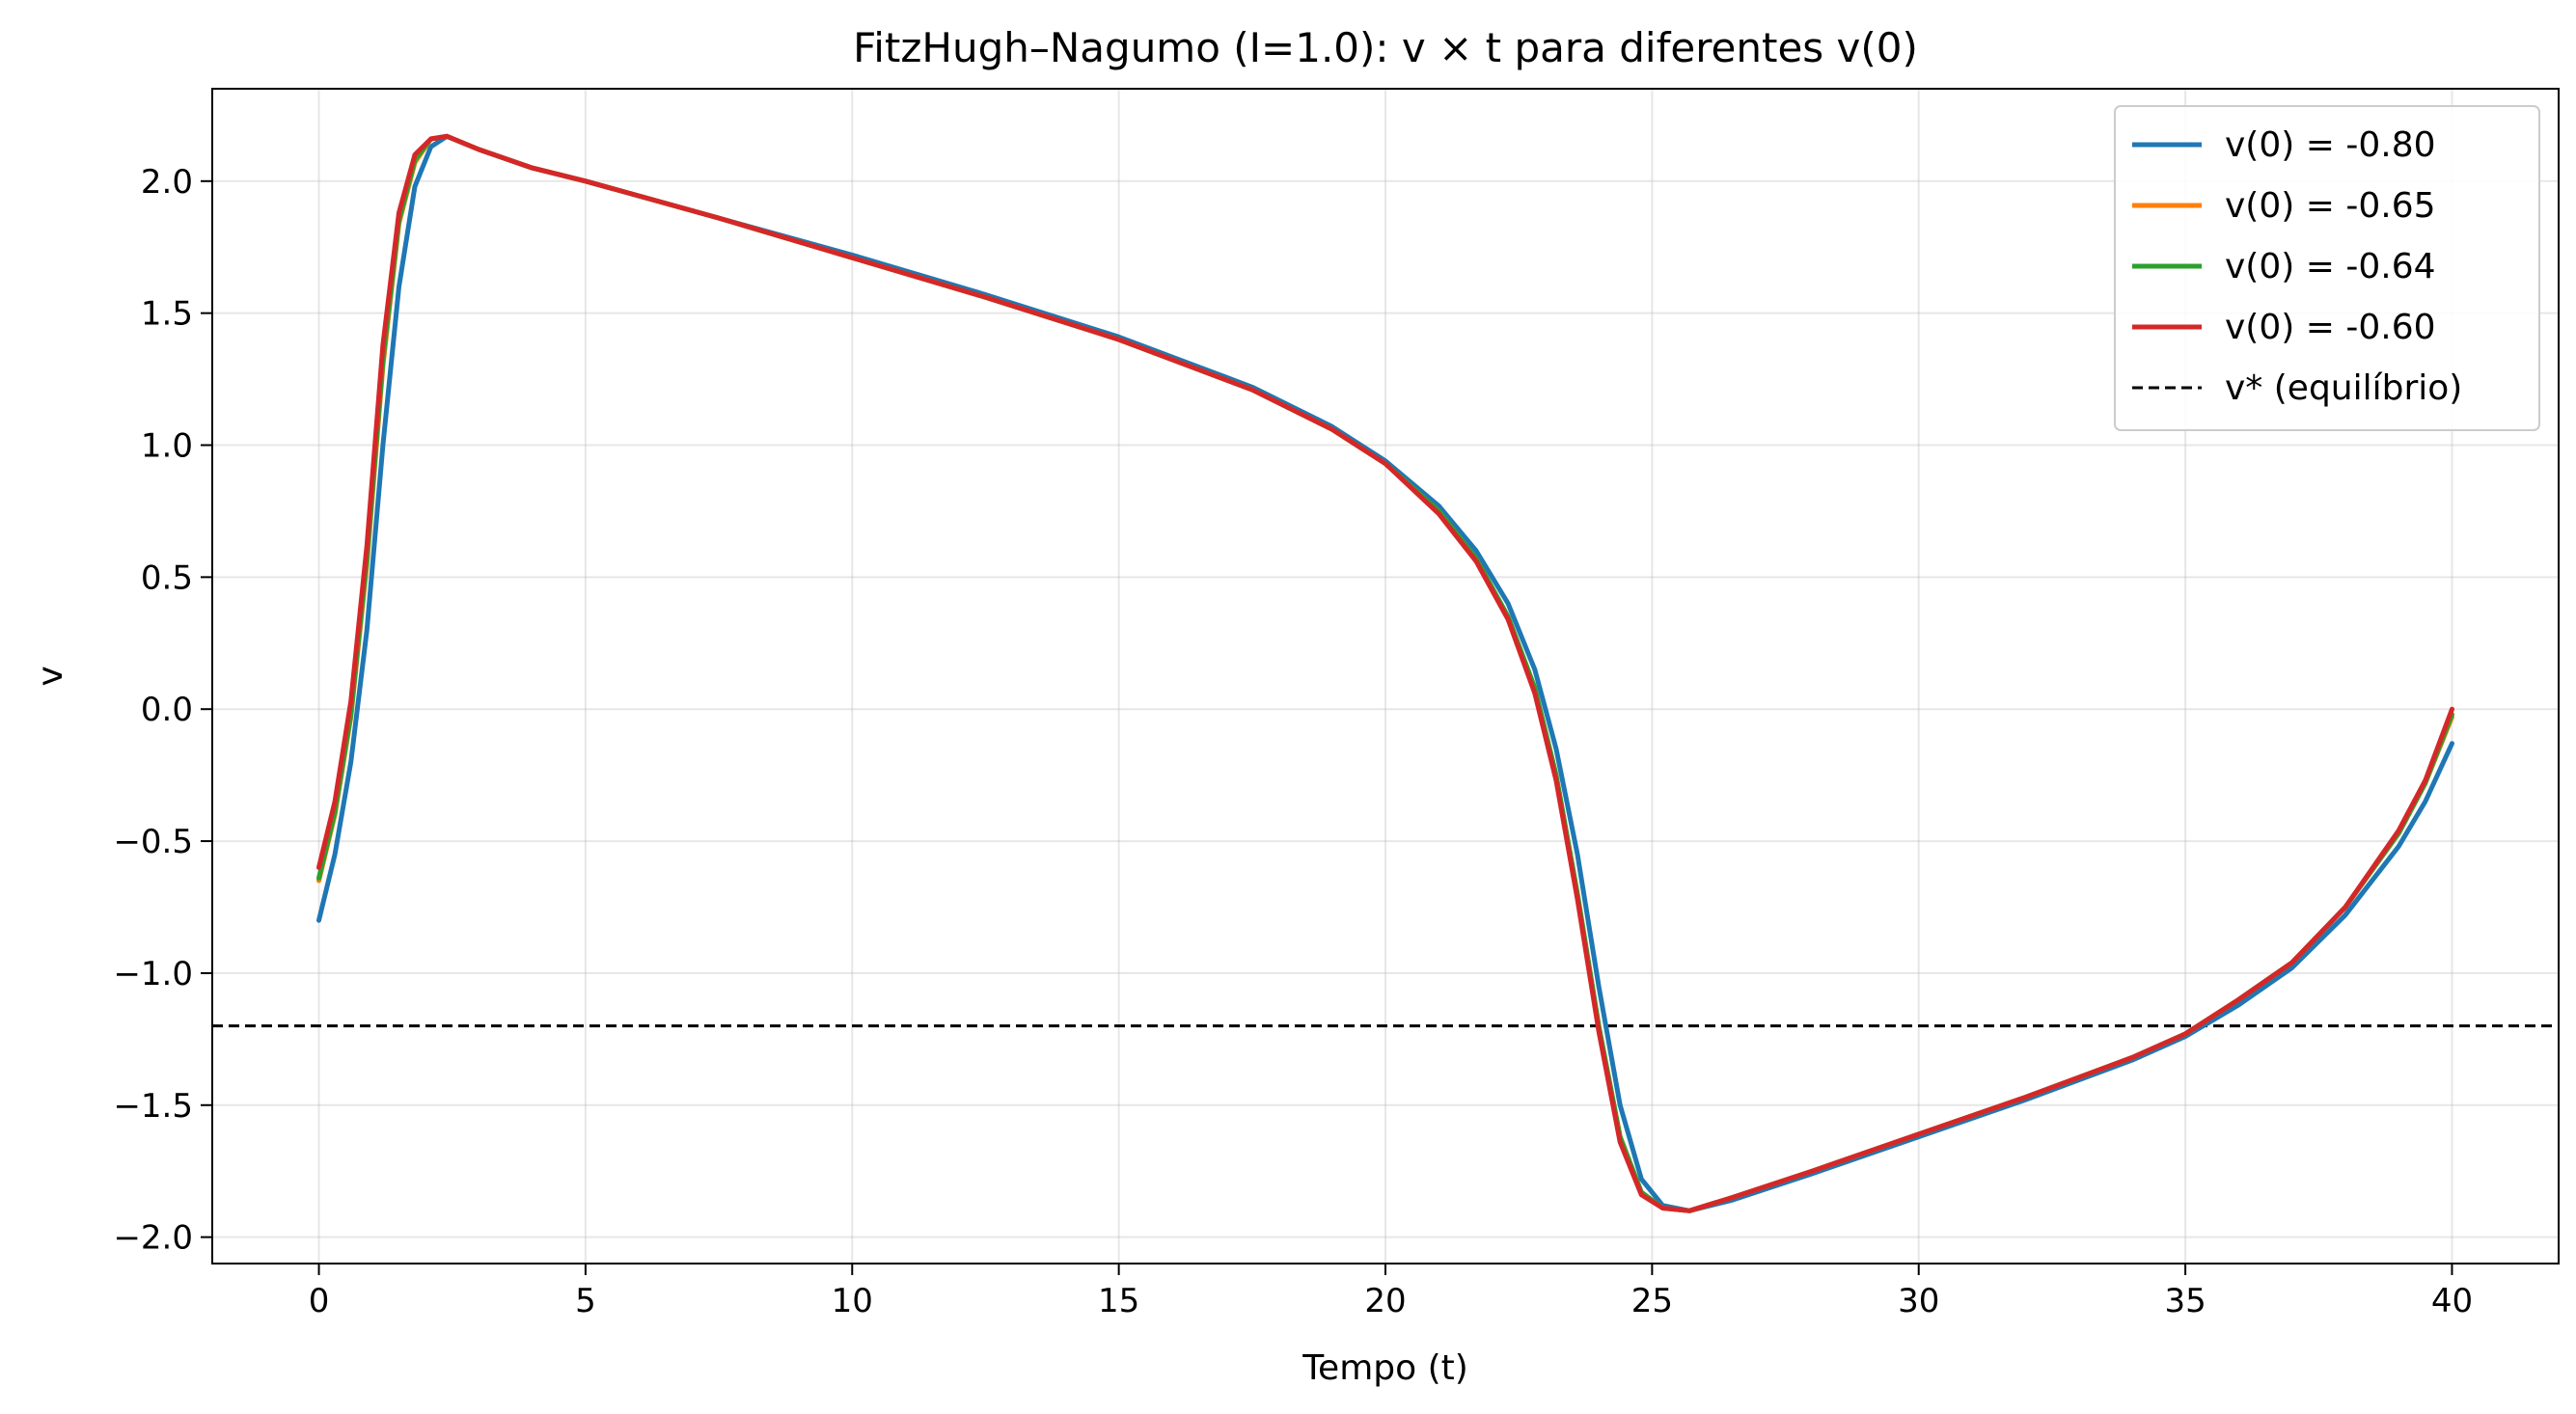  Describe the element at coordinates (1385, 1368) in the screenshot. I see `x-axis-label: Tempo (t)` at that location.